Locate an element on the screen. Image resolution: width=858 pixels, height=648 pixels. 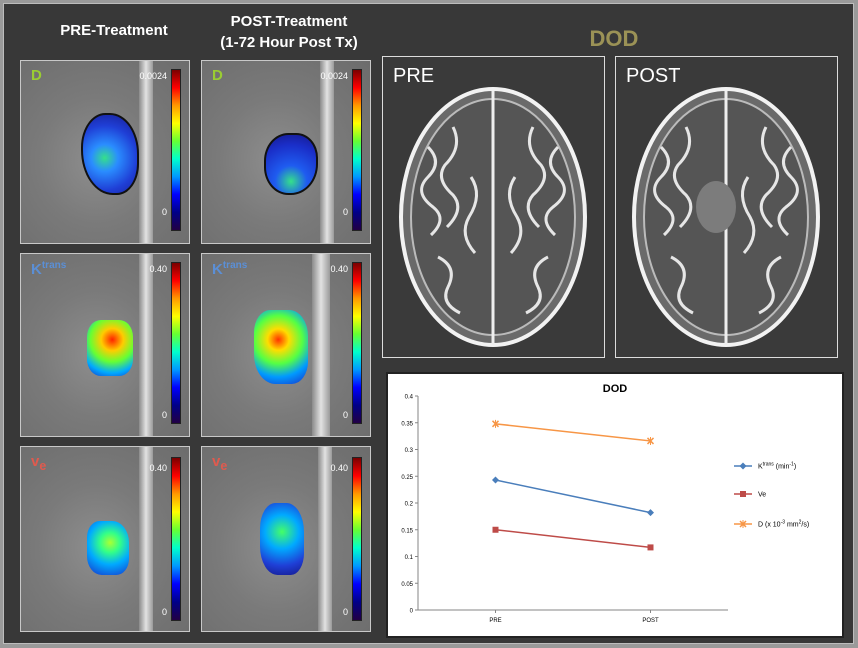
y-tick-label: 0.2 is located at coordinates (409, 505).